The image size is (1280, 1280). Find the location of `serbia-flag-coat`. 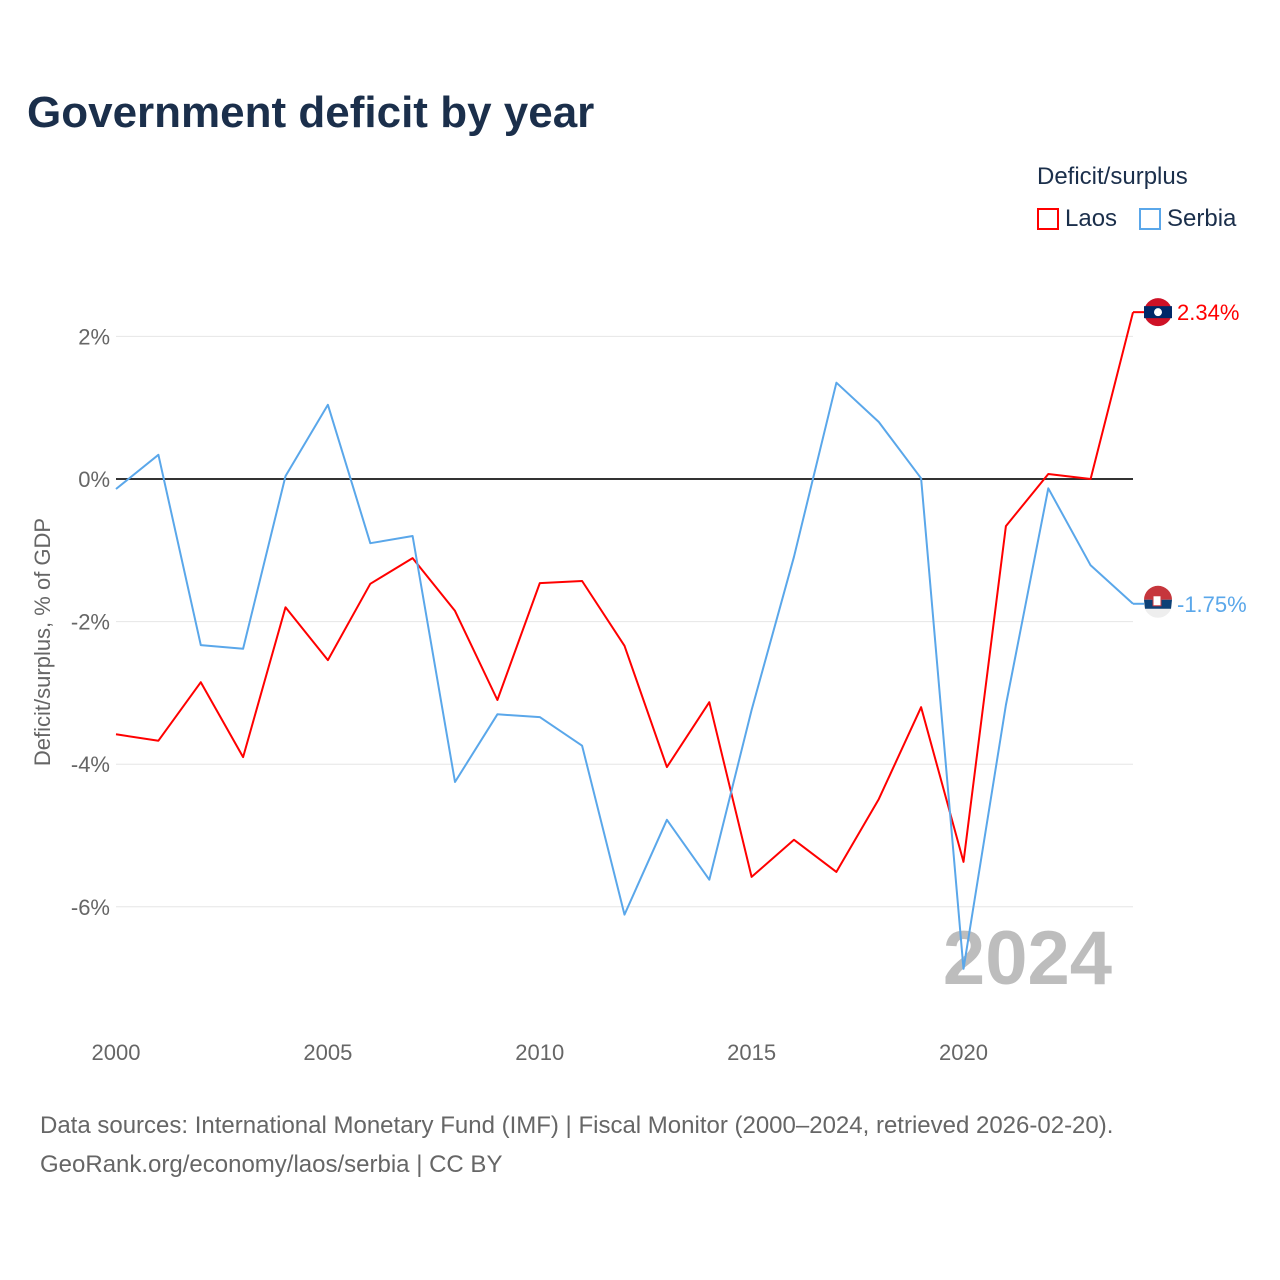

serbia-flag-coat is located at coordinates (1157, 601).